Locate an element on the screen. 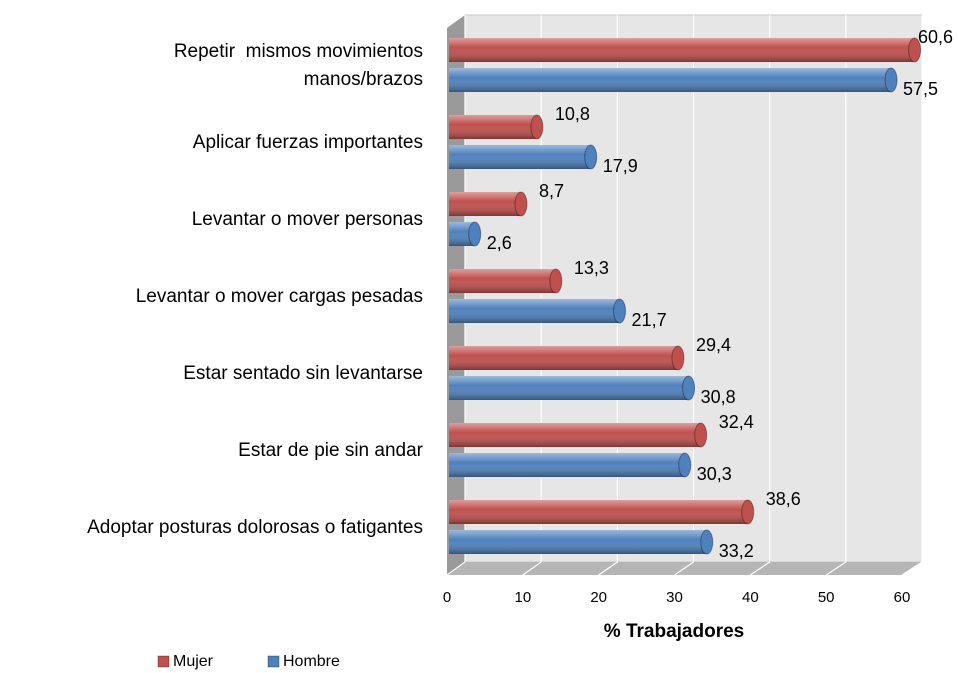 Image resolution: width=958 pixels, height=673 pixels. category-label: Aplicar fuerzas importantes is located at coordinates (307, 142).